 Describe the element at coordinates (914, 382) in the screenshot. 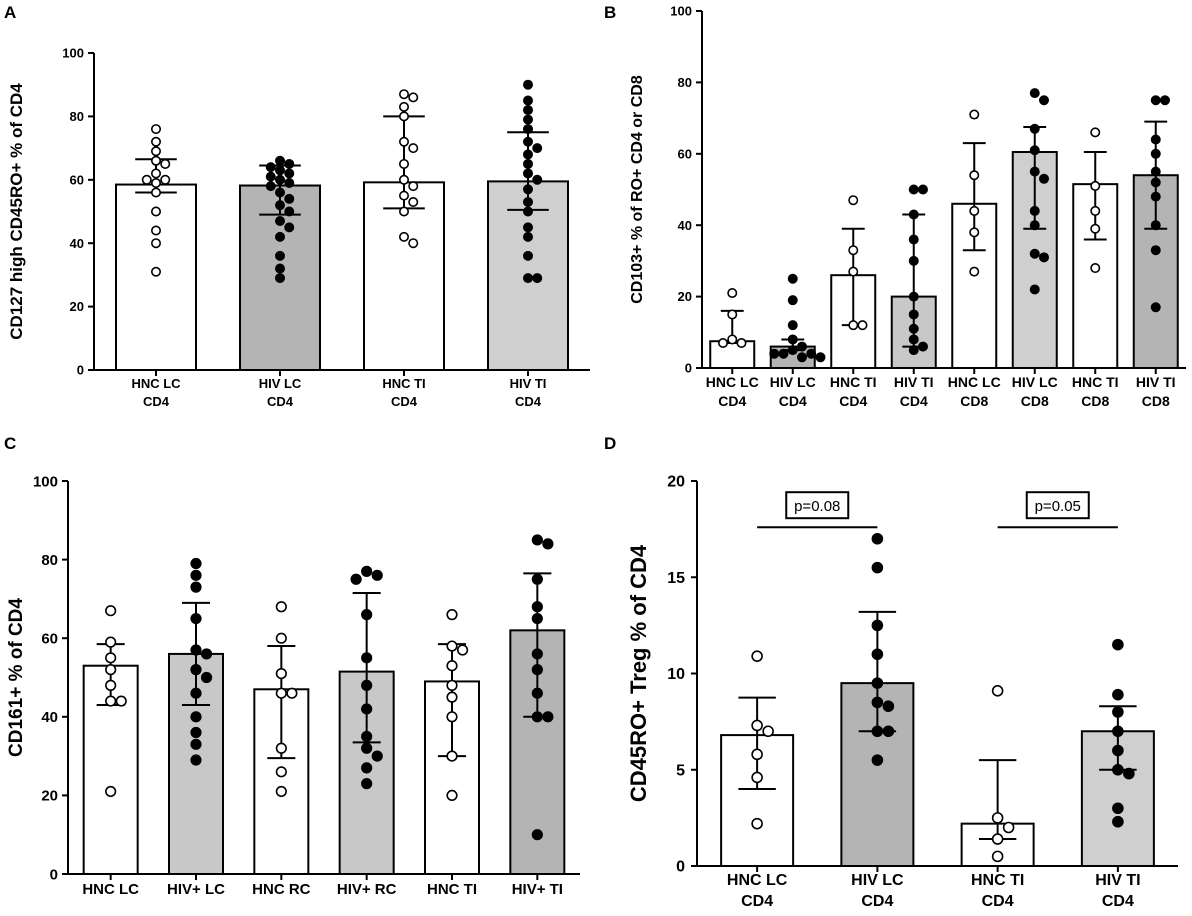

I see `panel-b-category-label: HIV TI` at that location.